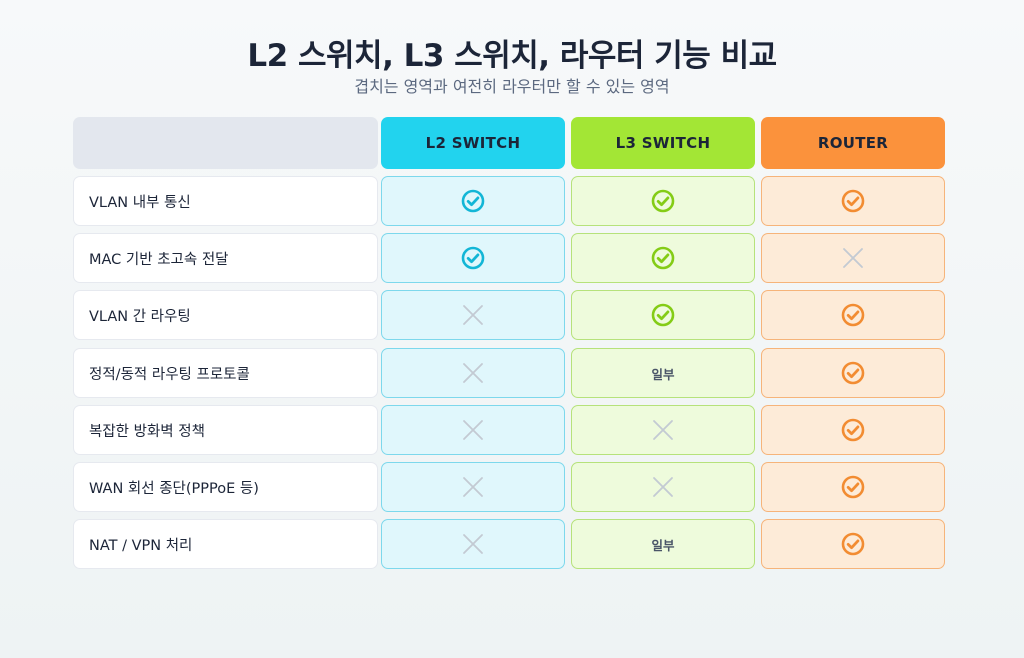 Image resolution: width=1024 pixels, height=658 pixels. I want to click on feature-label: VLAN 간 라우팅, so click(225, 315).